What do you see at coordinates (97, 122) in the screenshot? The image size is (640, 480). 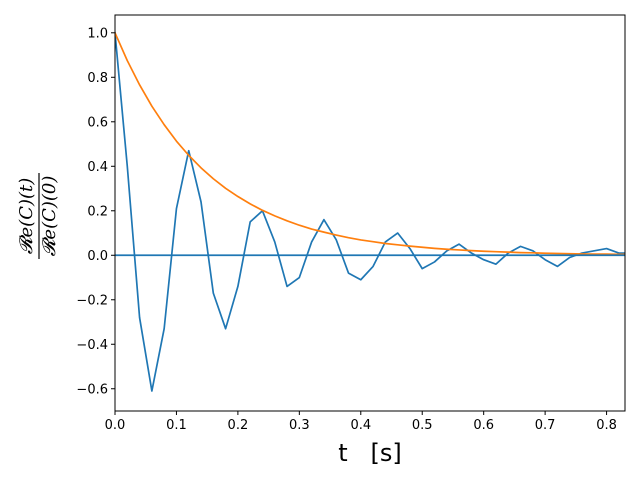 I see `y-tick-label: 0.6` at bounding box center [97, 122].